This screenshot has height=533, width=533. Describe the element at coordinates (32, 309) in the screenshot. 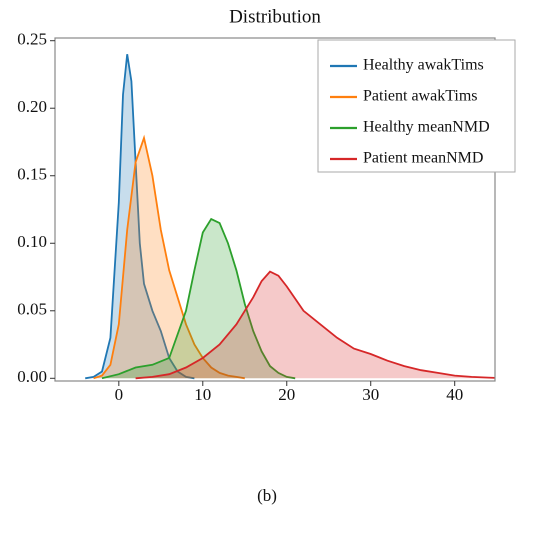

I see `y-tick-label: 0.05` at that location.